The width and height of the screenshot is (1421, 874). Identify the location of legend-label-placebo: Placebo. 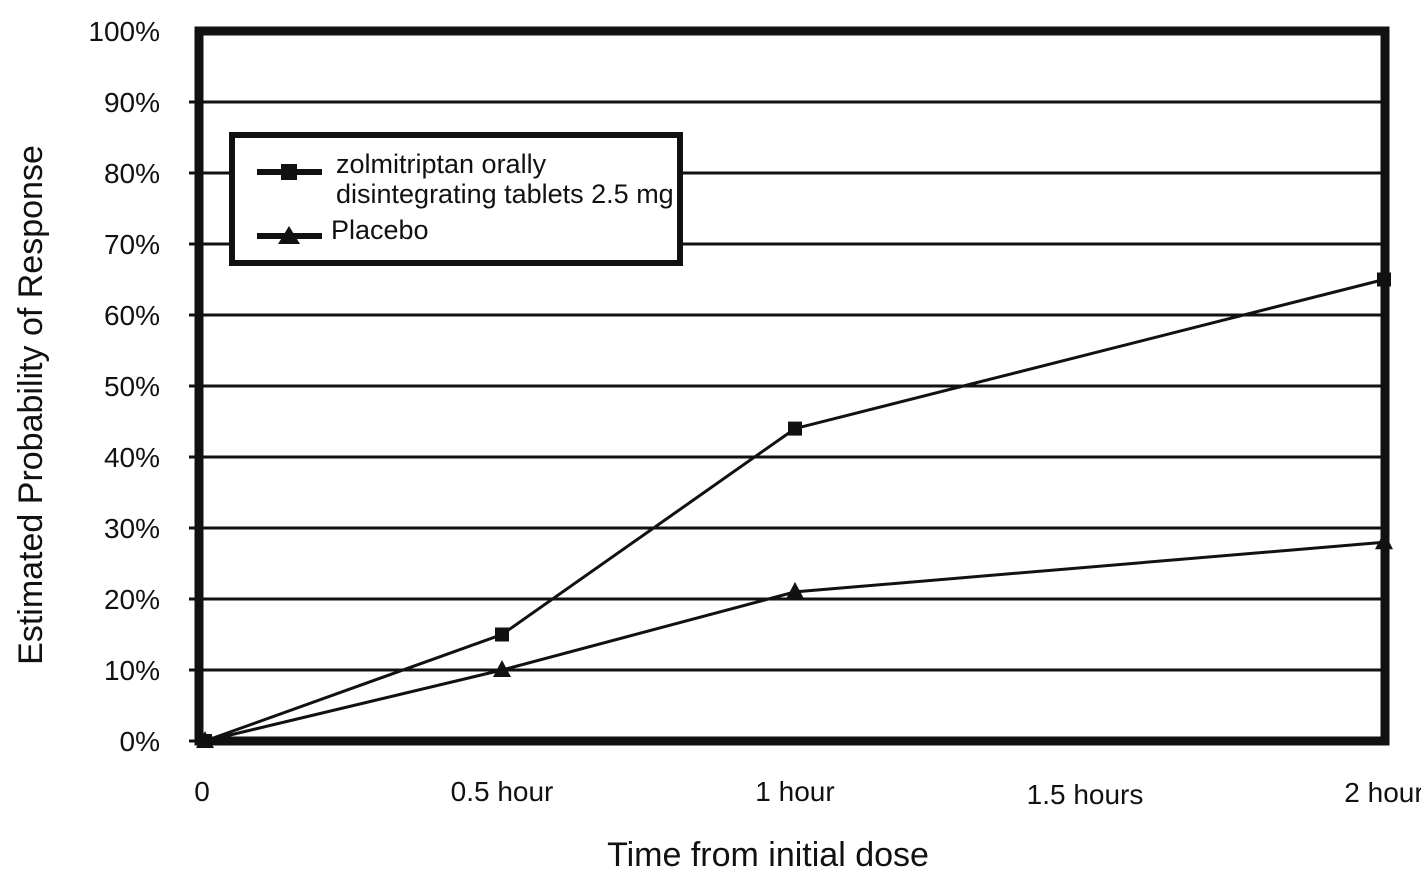
(380, 230).